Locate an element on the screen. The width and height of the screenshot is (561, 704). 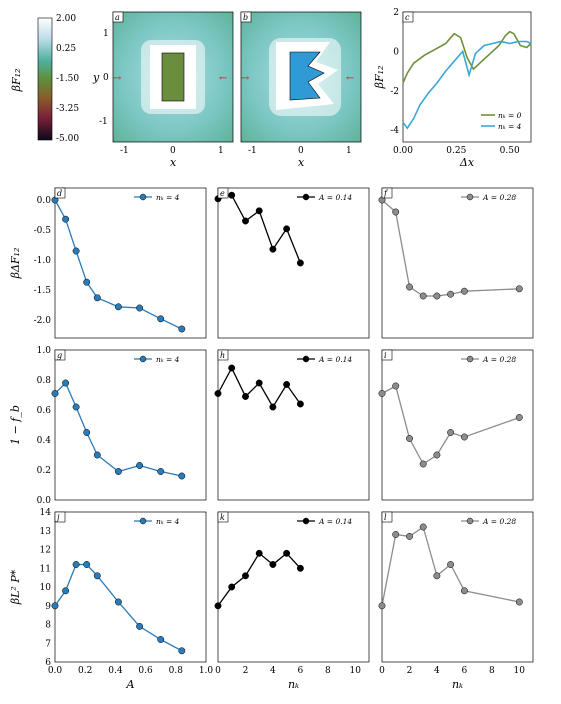
colorbar-label: βF₁₂ is located at coordinates (16, 81).